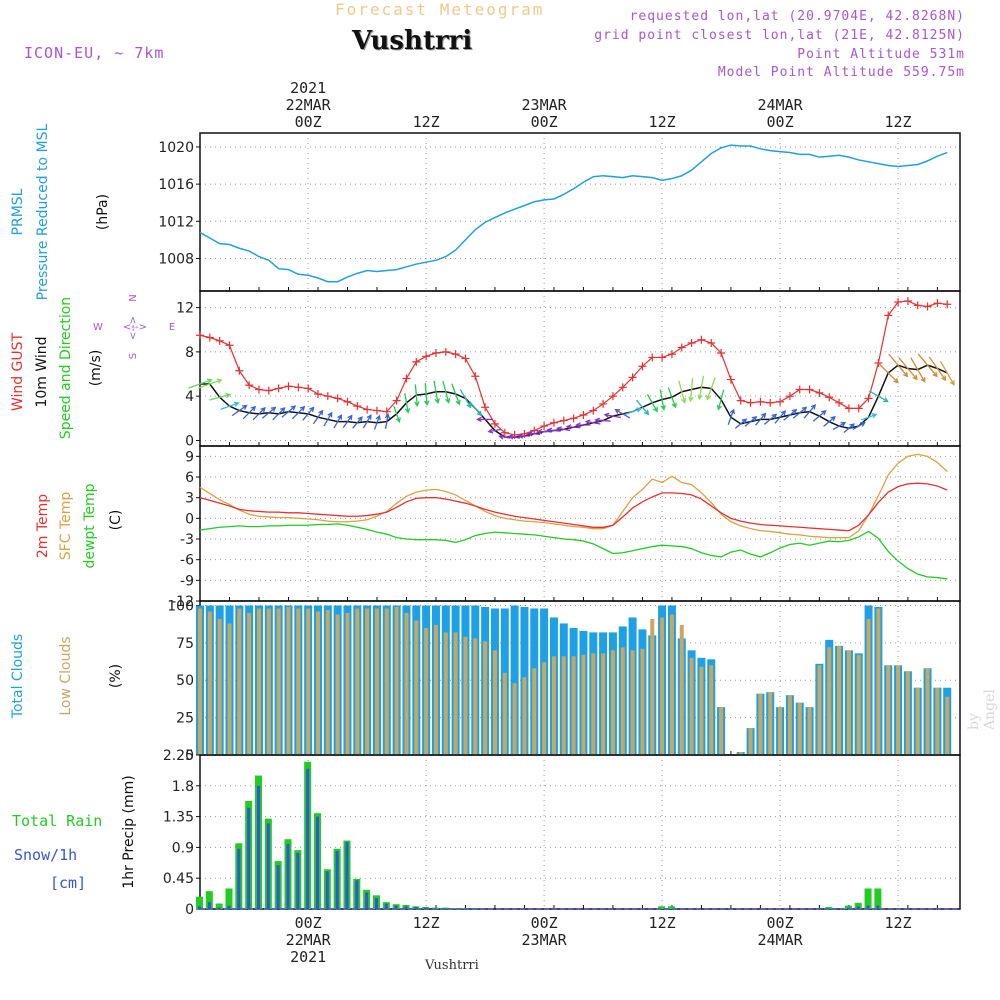 This screenshot has width=1000, height=1000. What do you see at coordinates (133, 356) in the screenshot?
I see `compass-south: S` at bounding box center [133, 356].